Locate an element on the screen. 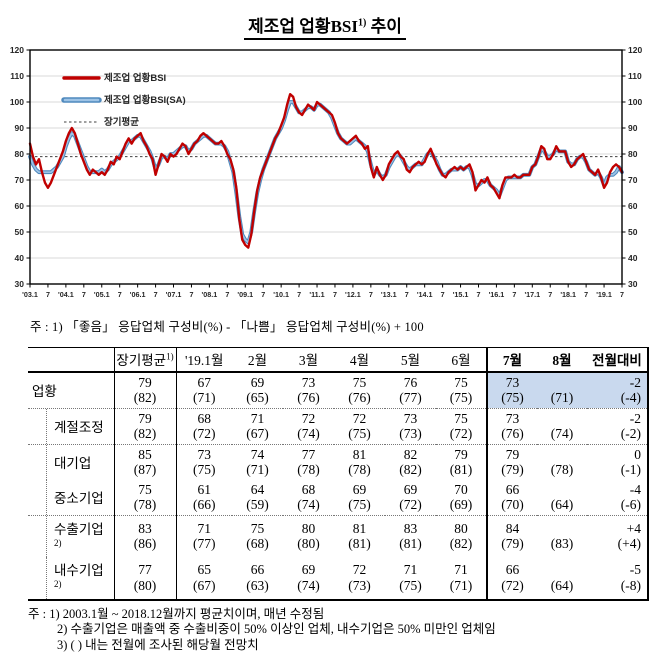 The height and width of the screenshot is (653, 650). table-cell: 0(-1) is located at coordinates (617, 462).